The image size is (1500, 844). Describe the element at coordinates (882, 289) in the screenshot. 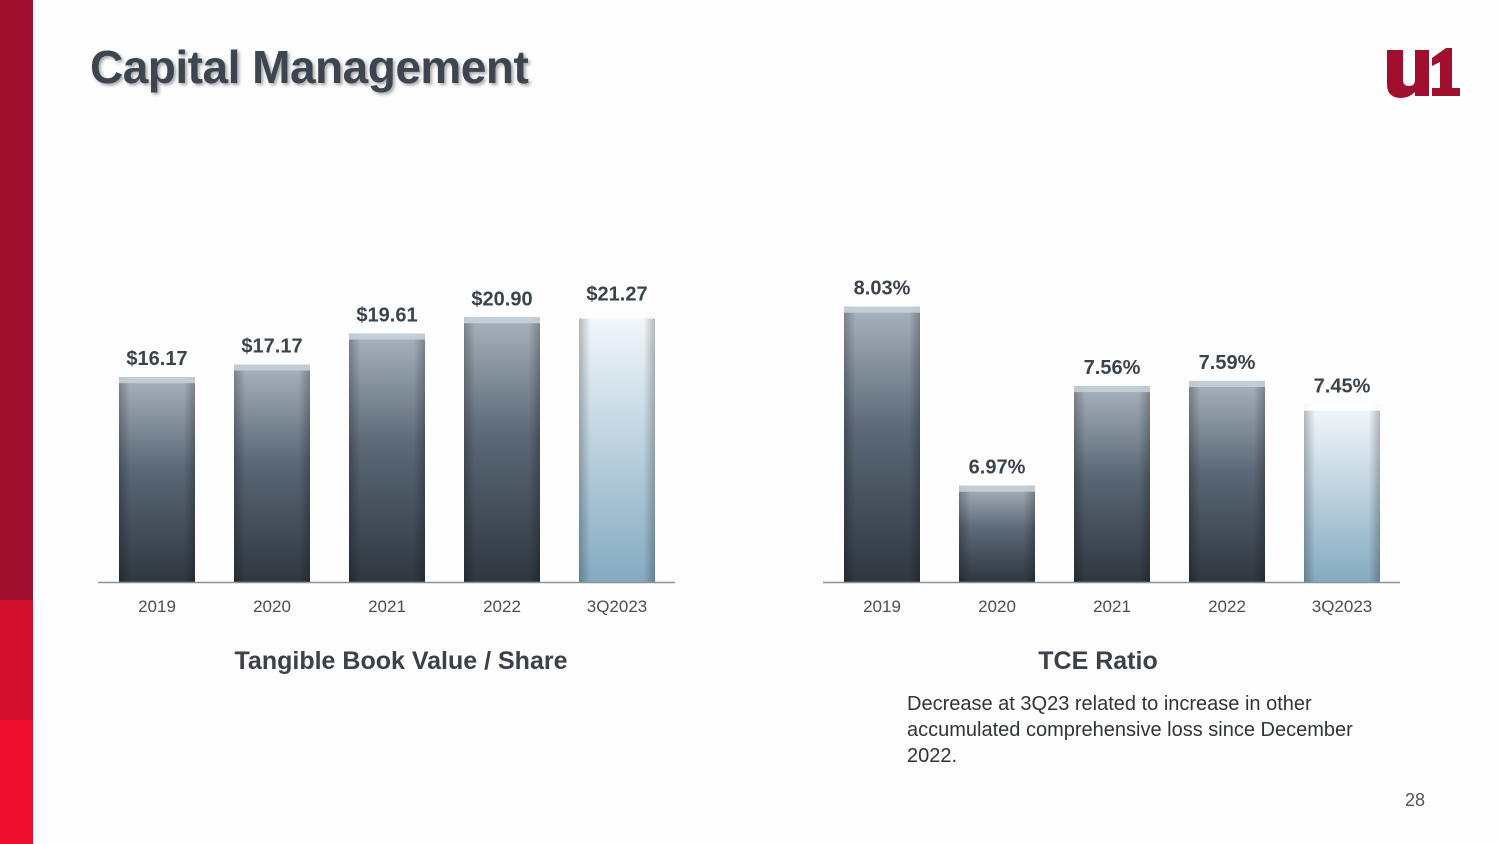

I see `data-label: 8.03%` at that location.